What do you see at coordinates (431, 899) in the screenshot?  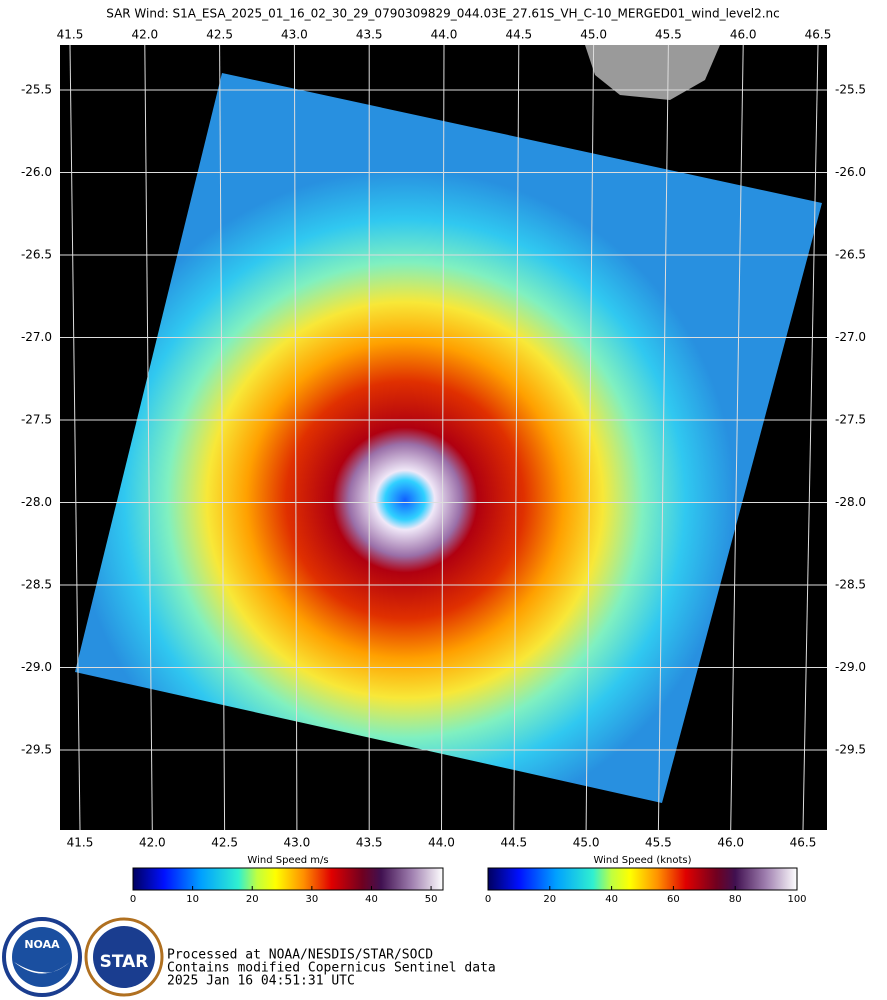 I see `colorbar-tick-label: 50` at bounding box center [431, 899].